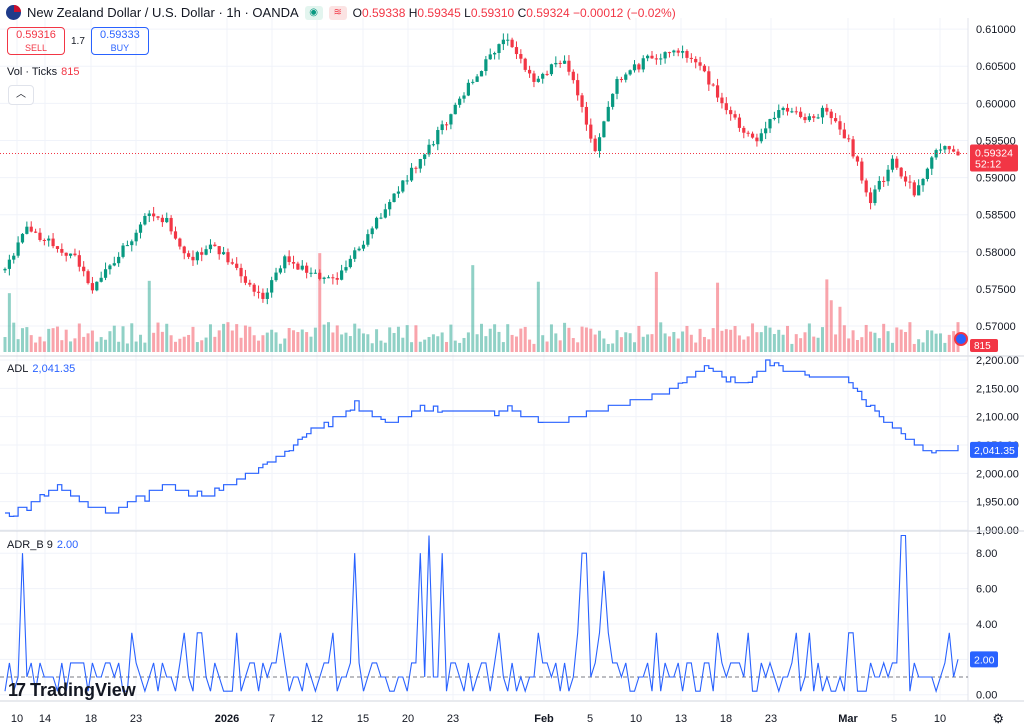 The height and width of the screenshot is (727, 1024). Describe the element at coordinates (984, 659) in the screenshot. I see `adr-badge` at that location.